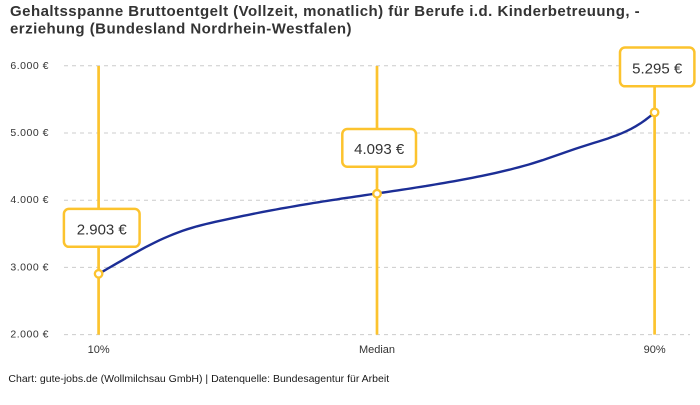 The width and height of the screenshot is (700, 405). What do you see at coordinates (29, 66) in the screenshot?
I see `svg-text: 6.000 €` at bounding box center [29, 66].